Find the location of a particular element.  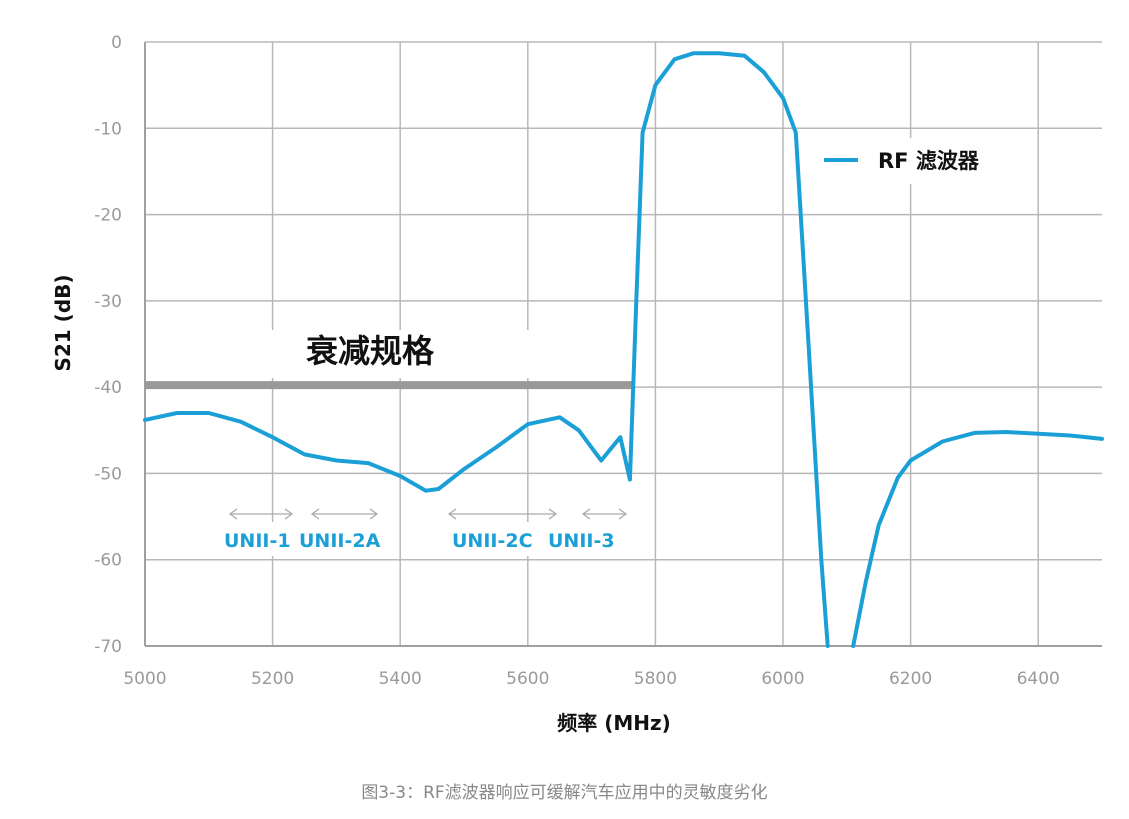

y-tick-label: -20 is located at coordinates (108, 216).